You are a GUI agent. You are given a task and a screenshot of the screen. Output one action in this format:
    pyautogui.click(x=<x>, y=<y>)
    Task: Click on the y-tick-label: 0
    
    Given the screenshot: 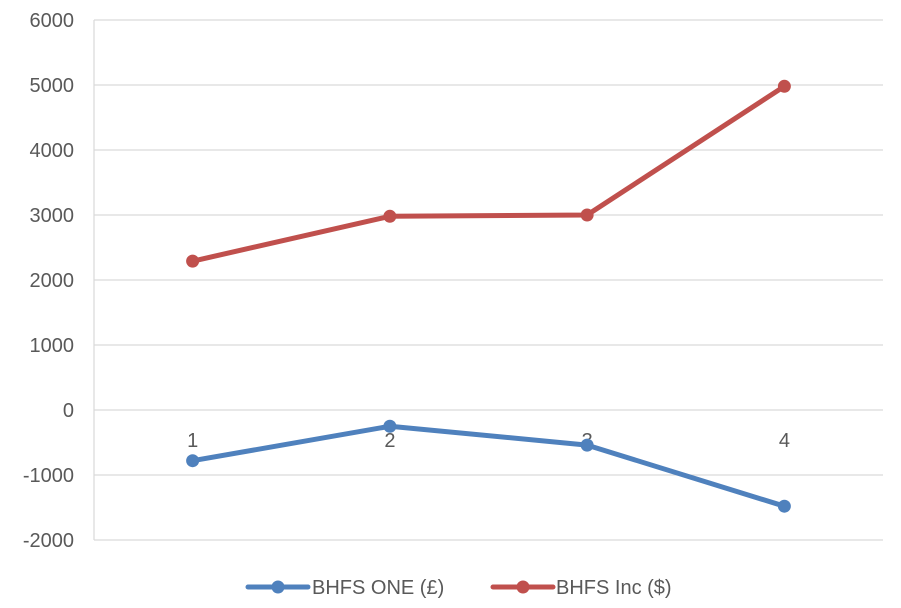 What is the action you would take?
    pyautogui.click(x=68, y=411)
    